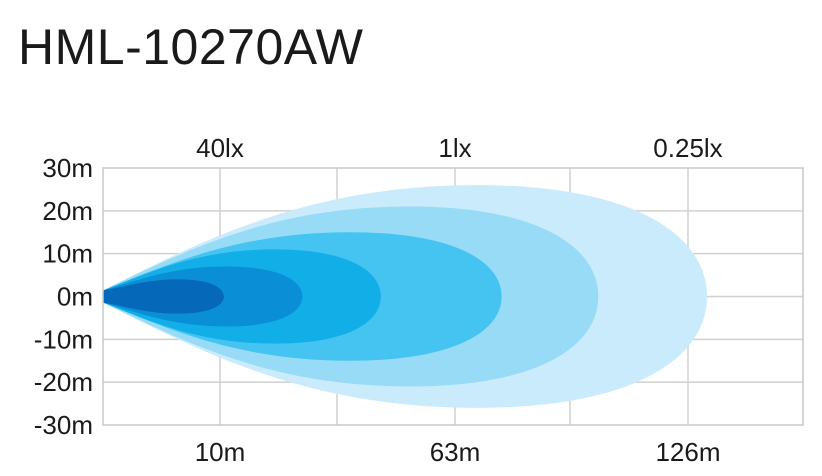 This screenshot has width=822, height=476. I want to click on illuminance-label: 0.25lx, so click(687, 148).